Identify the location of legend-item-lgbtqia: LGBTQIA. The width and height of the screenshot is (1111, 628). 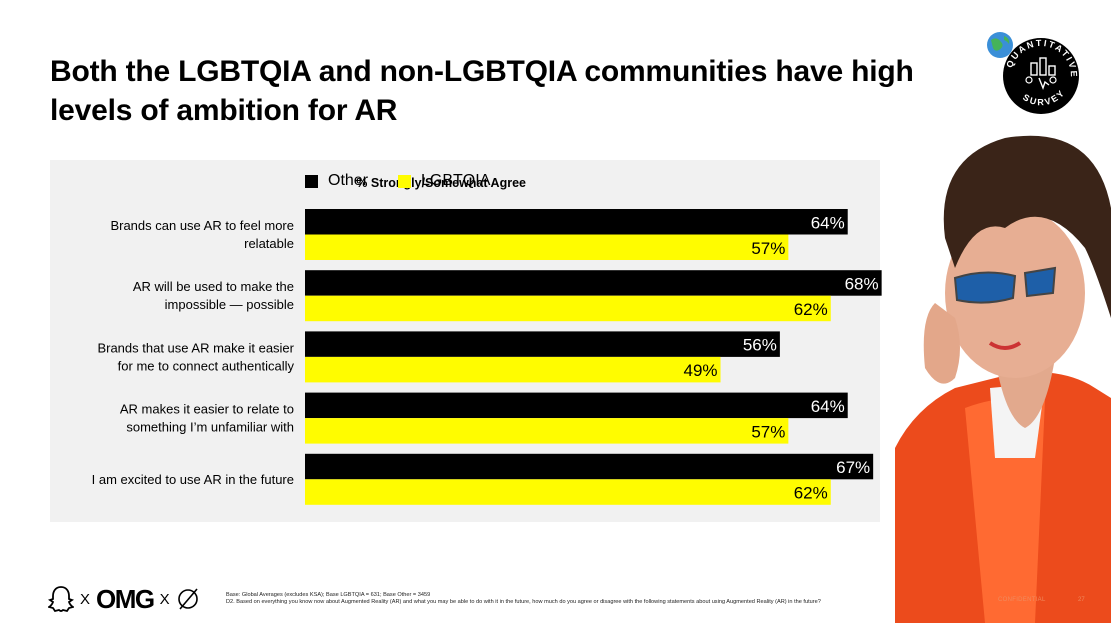
(444, 181).